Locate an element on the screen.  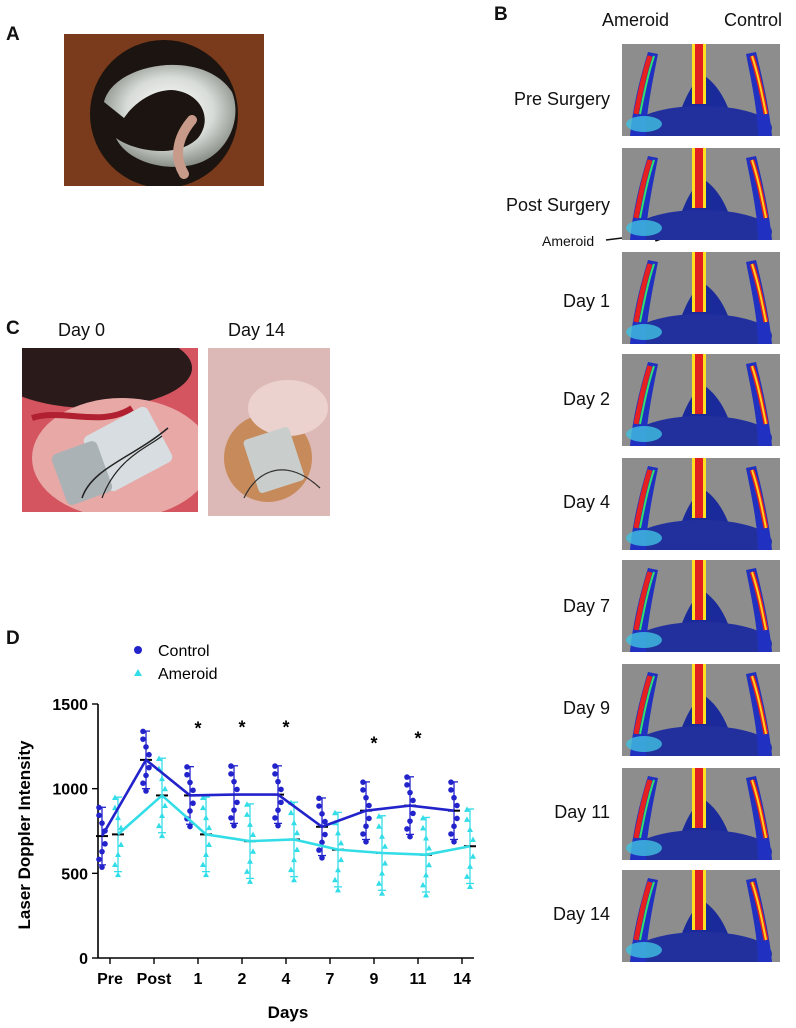
x-tick-label: 7 is located at coordinates (330, 979).